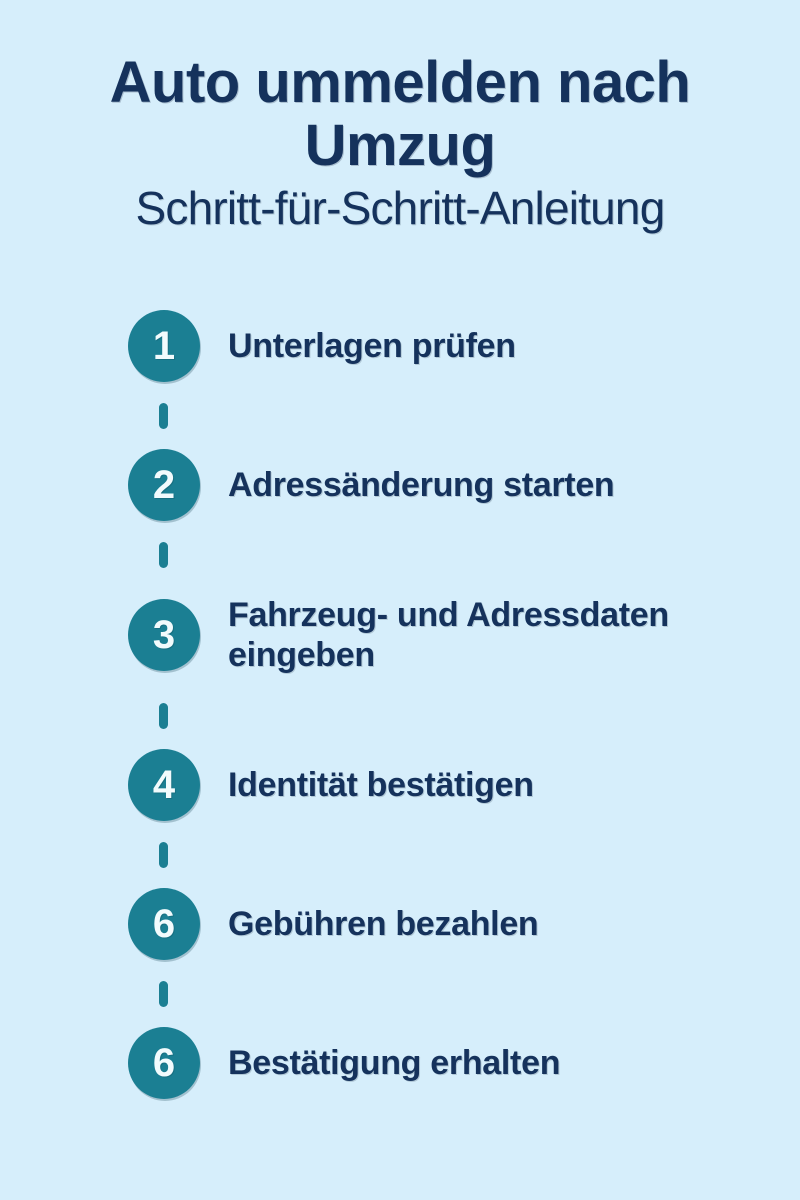  I want to click on step-number-badge: 2, so click(164, 485).